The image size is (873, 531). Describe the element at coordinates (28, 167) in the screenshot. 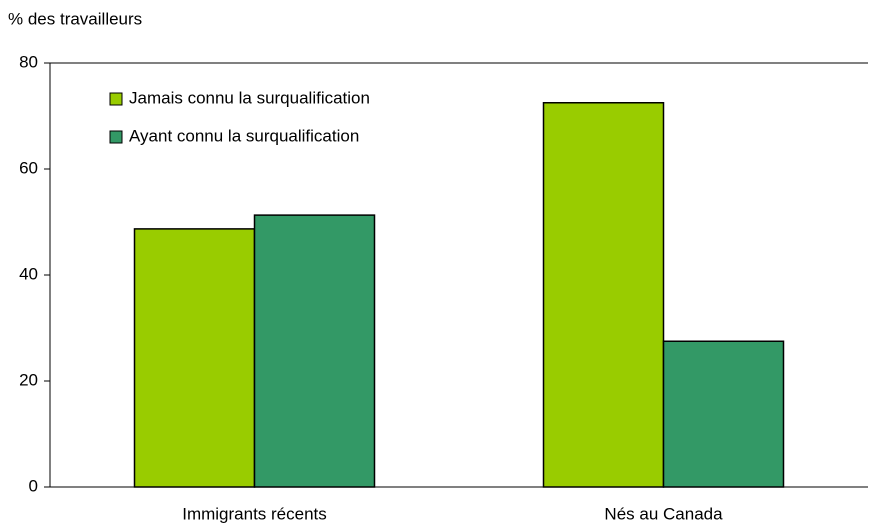

I see `y-tick-label: 60` at that location.